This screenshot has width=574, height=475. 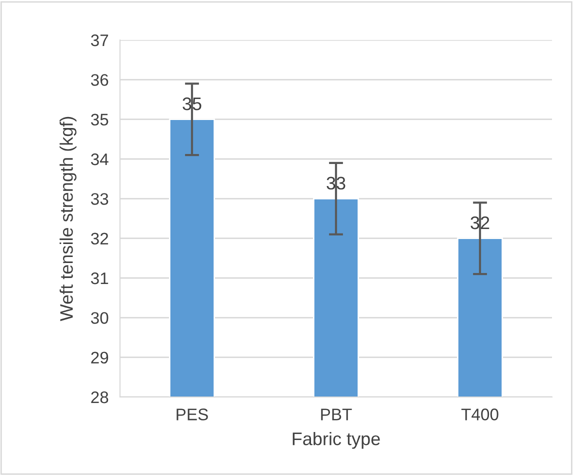 I want to click on x-axis-title: Fabric type, so click(x=336, y=440).